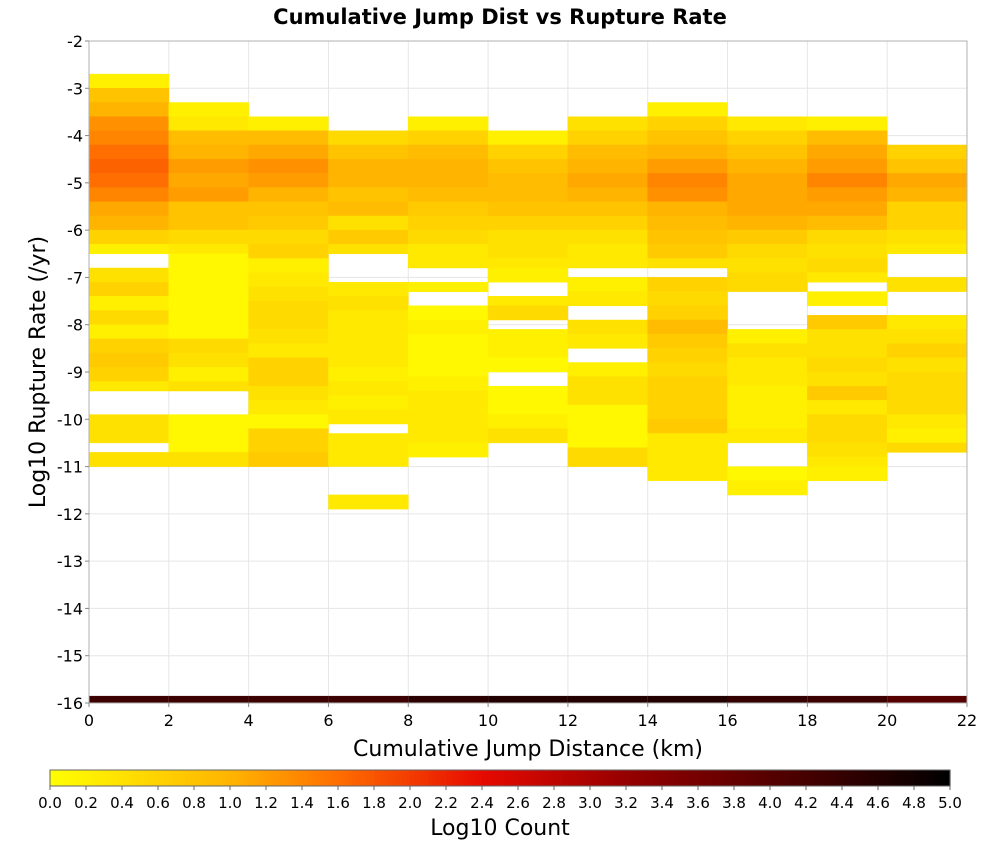 The image size is (1000, 850). What do you see at coordinates (70, 419) in the screenshot?
I see `y-tick-label: -10` at bounding box center [70, 419].